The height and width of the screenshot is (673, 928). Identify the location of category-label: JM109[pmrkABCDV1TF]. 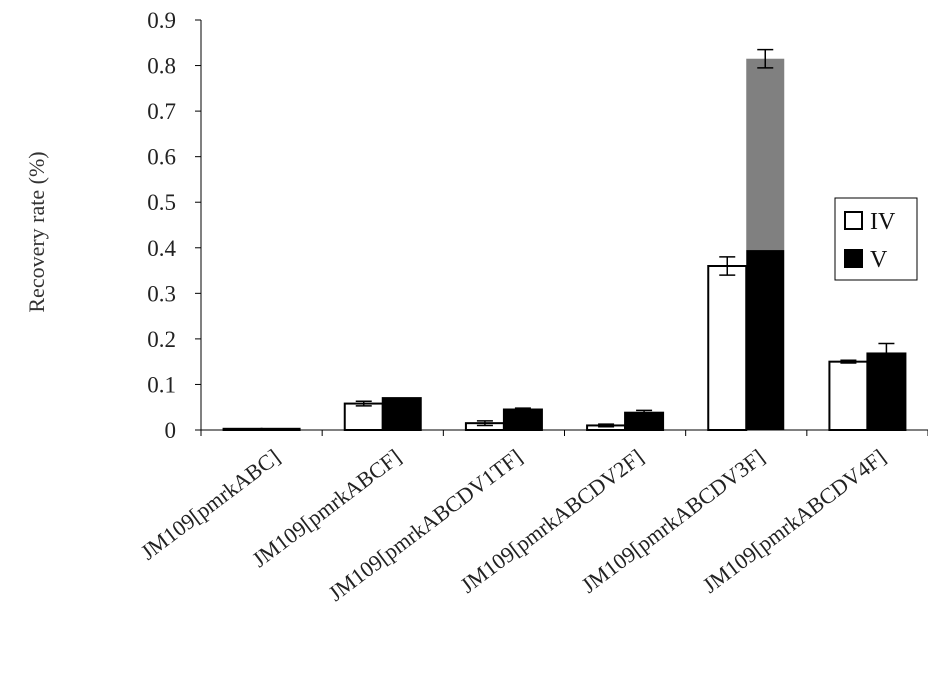
(424, 525).